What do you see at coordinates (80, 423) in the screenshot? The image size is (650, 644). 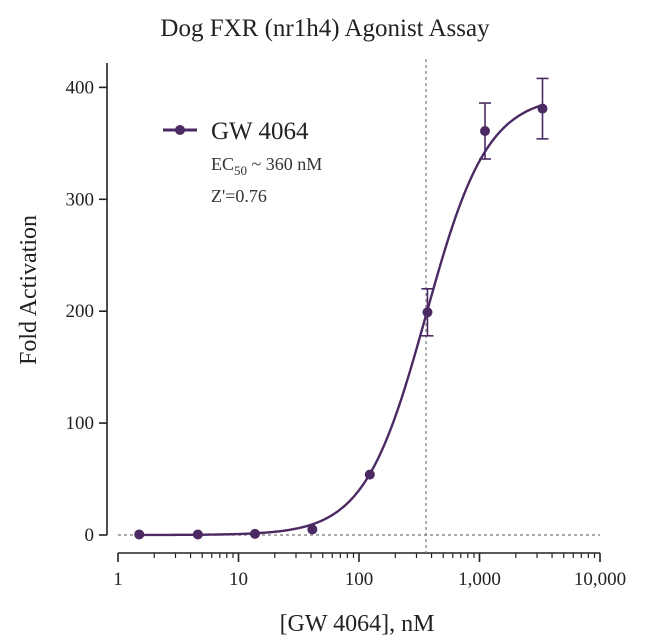 I see `y-tick-label: 100` at bounding box center [80, 423].